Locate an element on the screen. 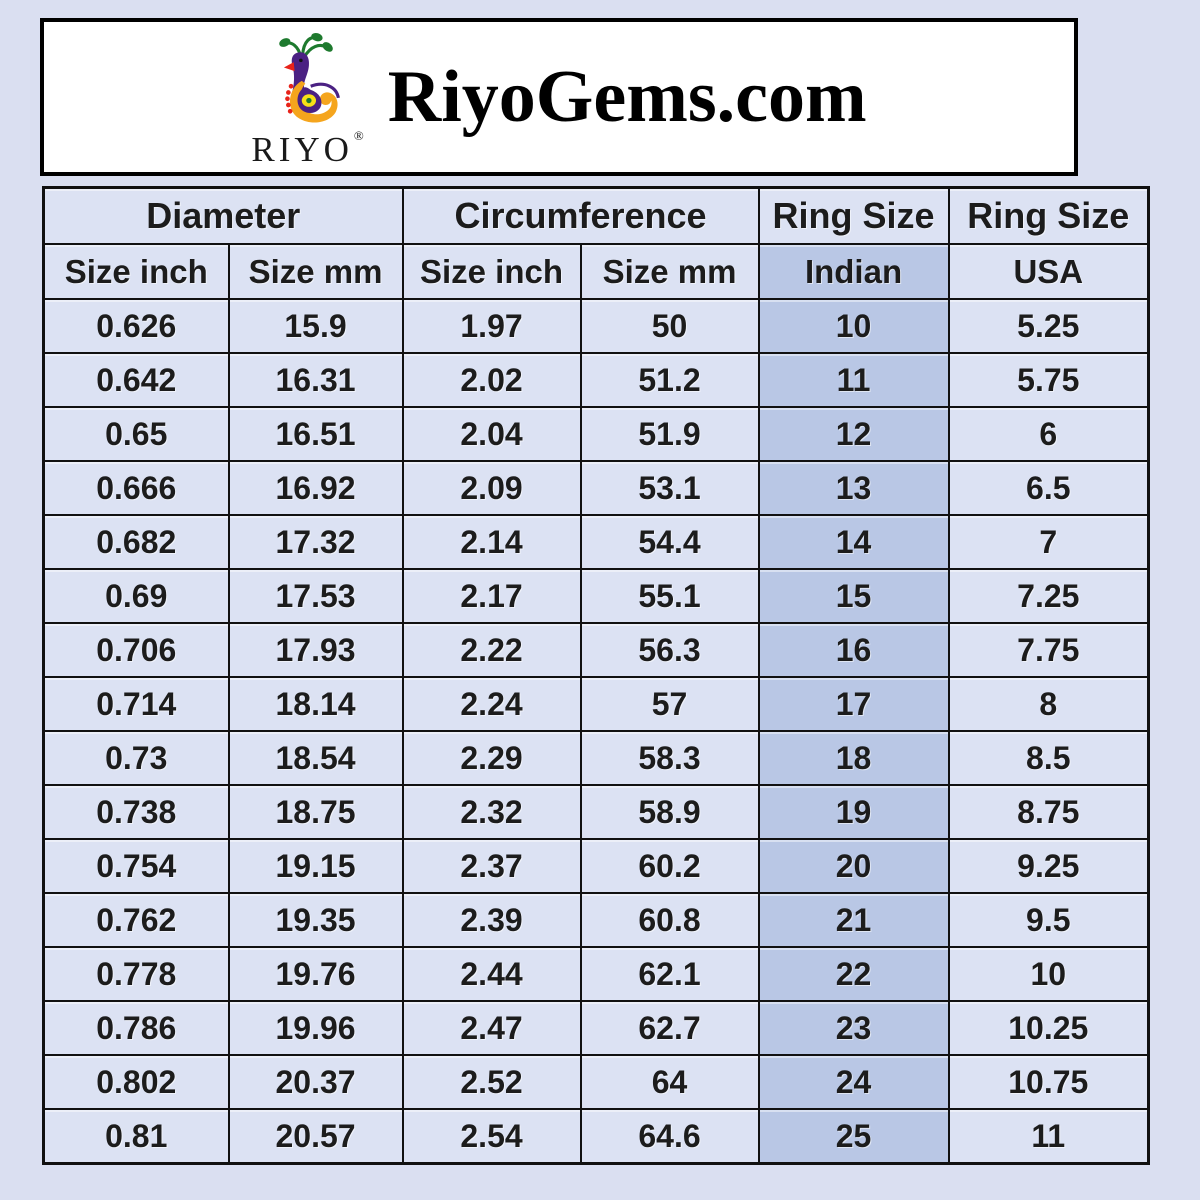 Image resolution: width=1200 pixels, height=1200 pixels. table-row: 0.642 16.31 2.02 51.2 11 5.75 is located at coordinates (596, 380).